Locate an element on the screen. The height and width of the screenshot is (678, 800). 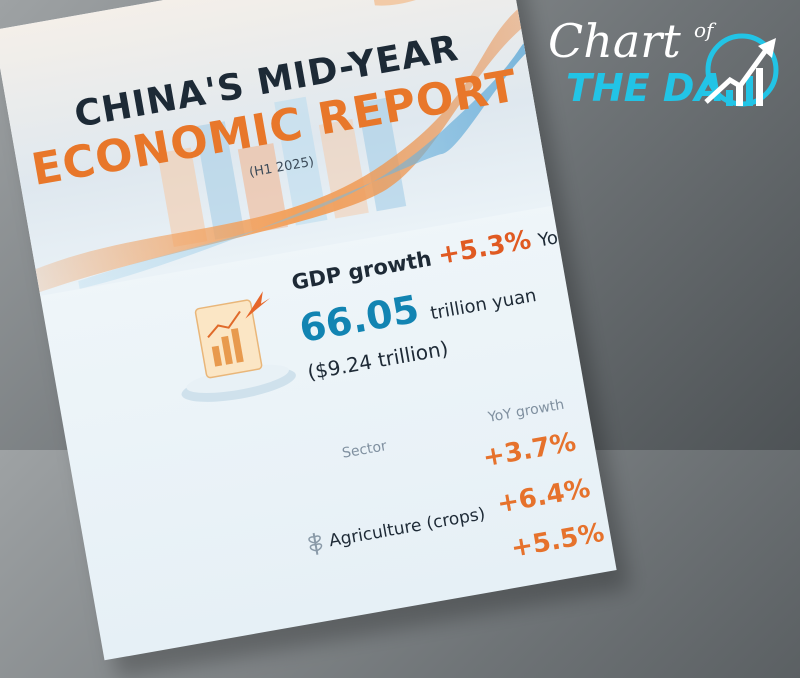
document-chart-icon is located at coordinates (238, 346).